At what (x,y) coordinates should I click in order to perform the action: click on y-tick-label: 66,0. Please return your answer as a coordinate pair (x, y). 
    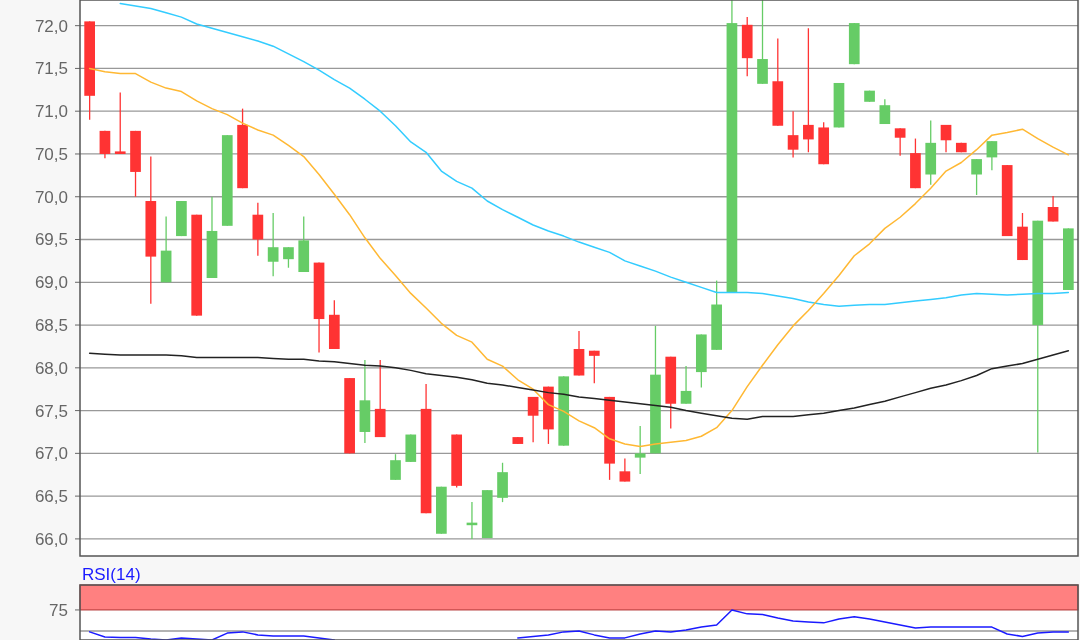
    Looking at the image, I should click on (51, 539).